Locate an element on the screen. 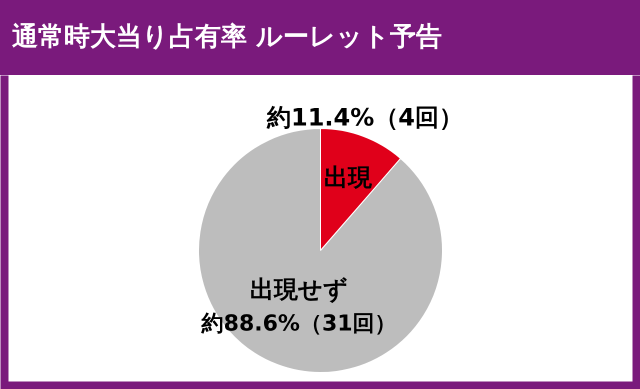 The width and height of the screenshot is (640, 389). data-label: 約11.4%（4回） is located at coordinates (364, 118).